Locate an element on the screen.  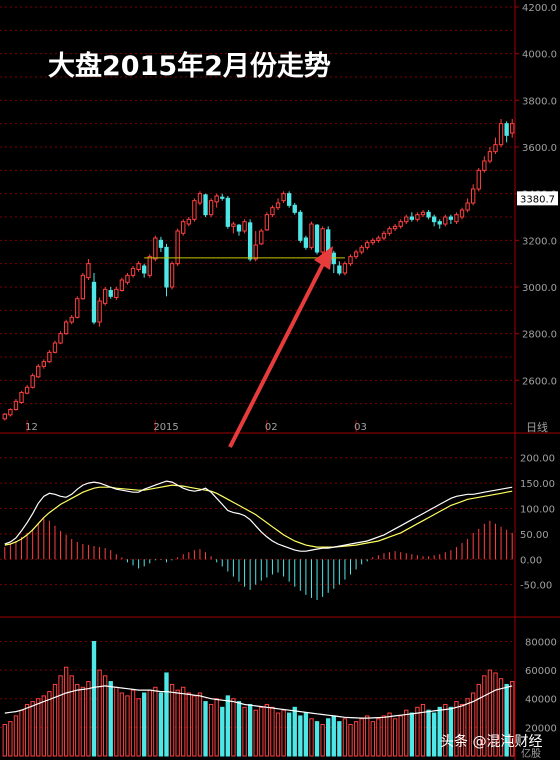
current-price-label: 3380.7 is located at coordinates (537, 199).